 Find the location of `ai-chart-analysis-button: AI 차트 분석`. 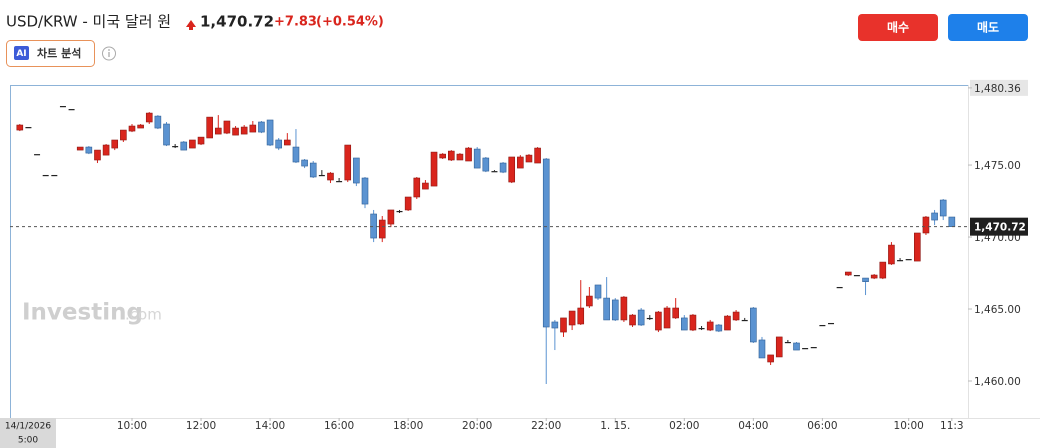

ai-chart-analysis-button: AI 차트 분석 is located at coordinates (50, 53).